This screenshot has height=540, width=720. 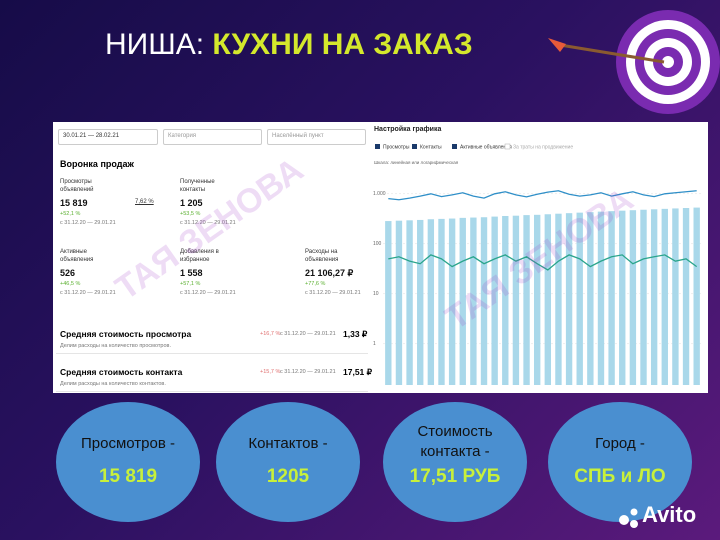 I want to click on label-part: Стоимость, so click(x=454, y=431).